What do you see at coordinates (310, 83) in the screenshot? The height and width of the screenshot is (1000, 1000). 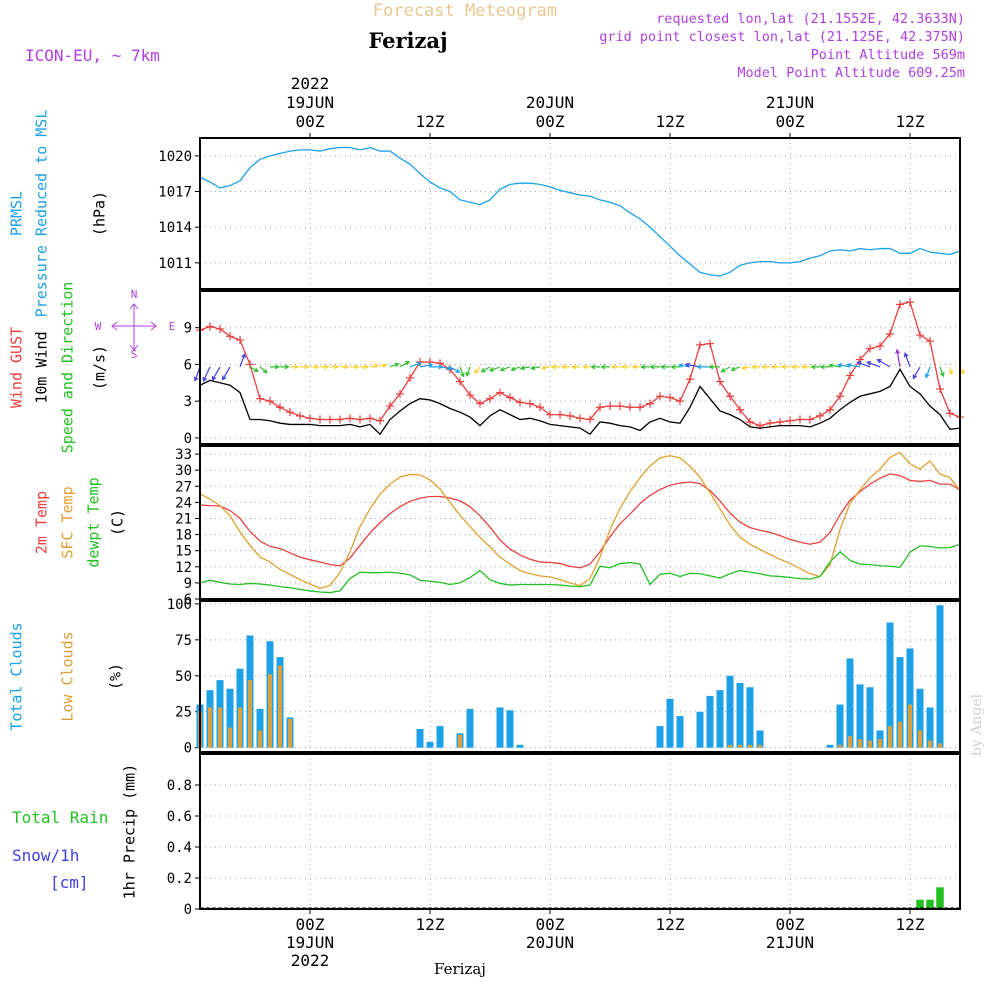 I see `top-time-label: 2022` at bounding box center [310, 83].